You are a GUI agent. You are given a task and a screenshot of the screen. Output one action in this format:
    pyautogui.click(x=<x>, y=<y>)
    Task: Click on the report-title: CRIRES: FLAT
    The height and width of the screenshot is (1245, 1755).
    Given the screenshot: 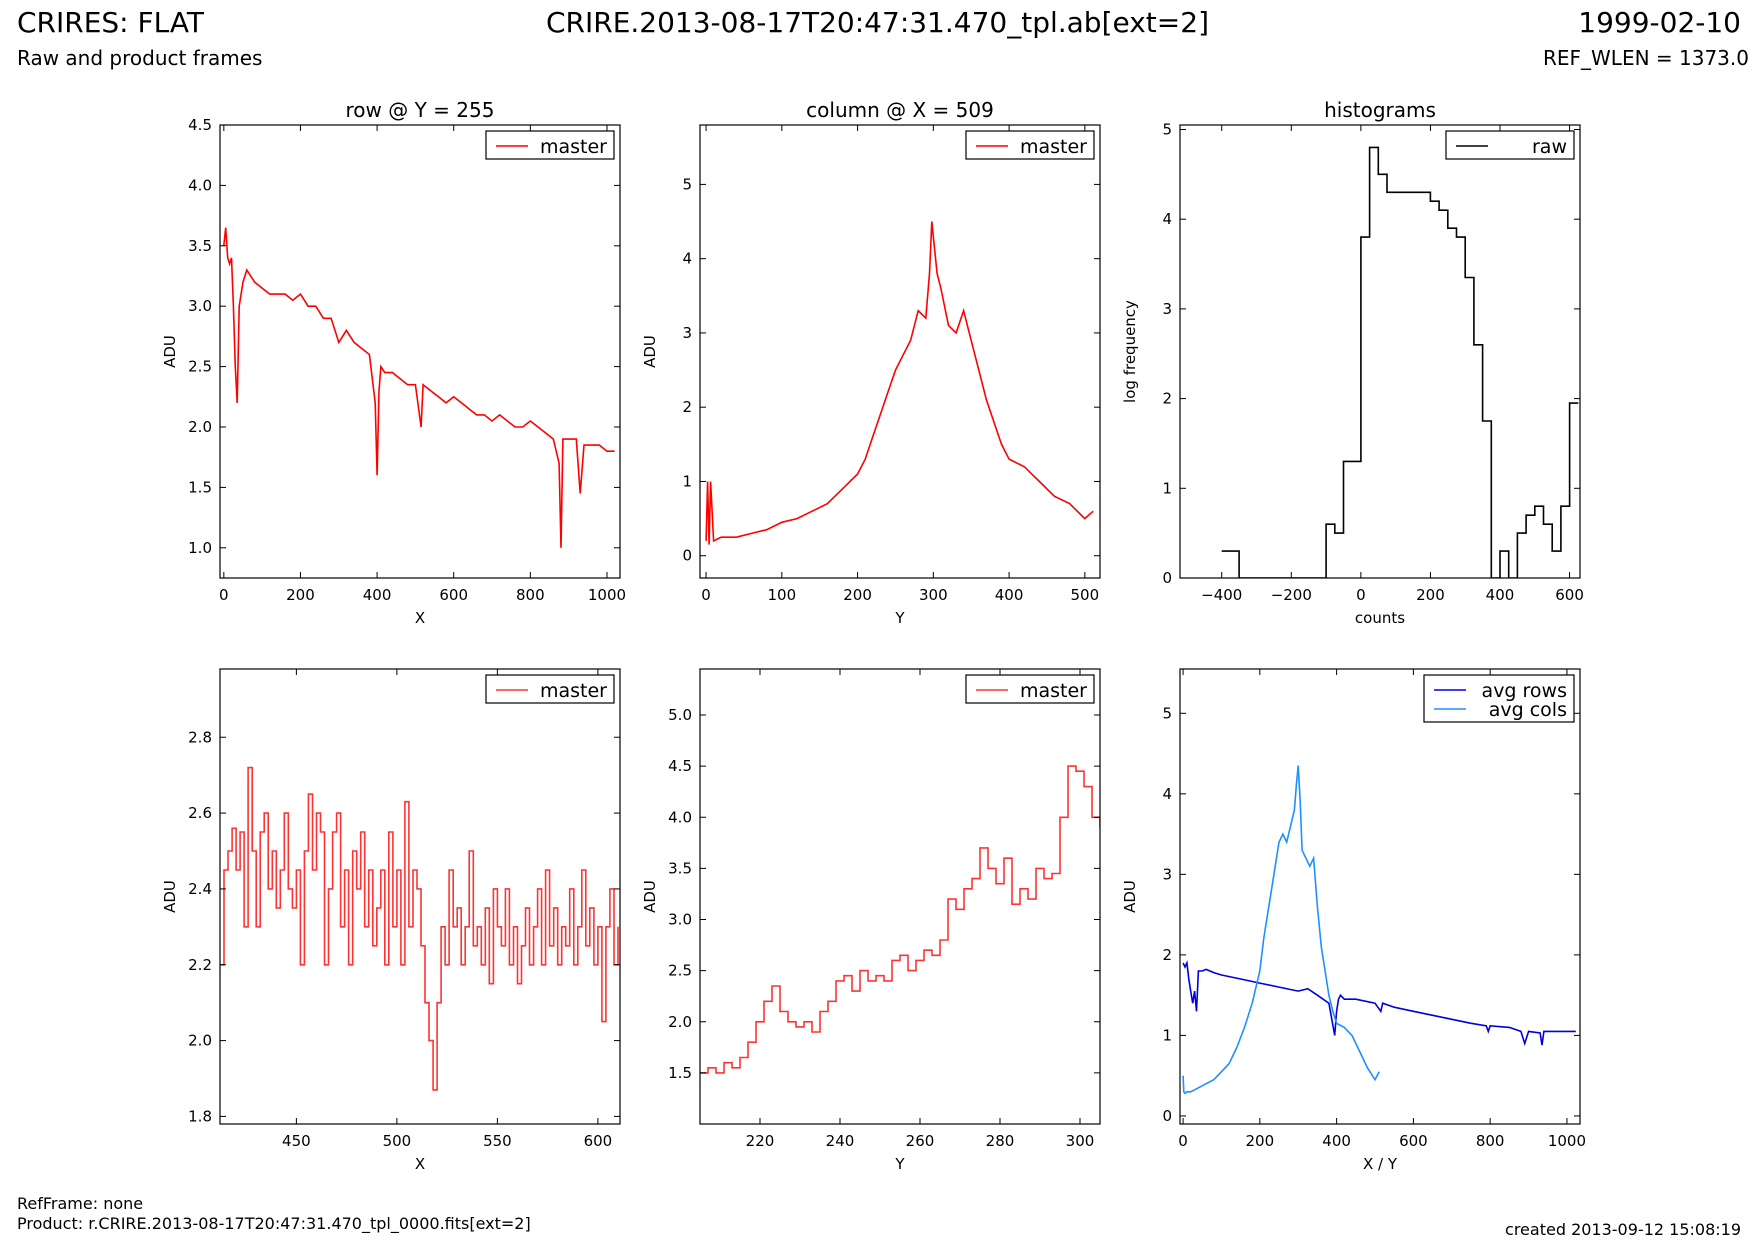 What is the action you would take?
    pyautogui.click(x=110, y=22)
    